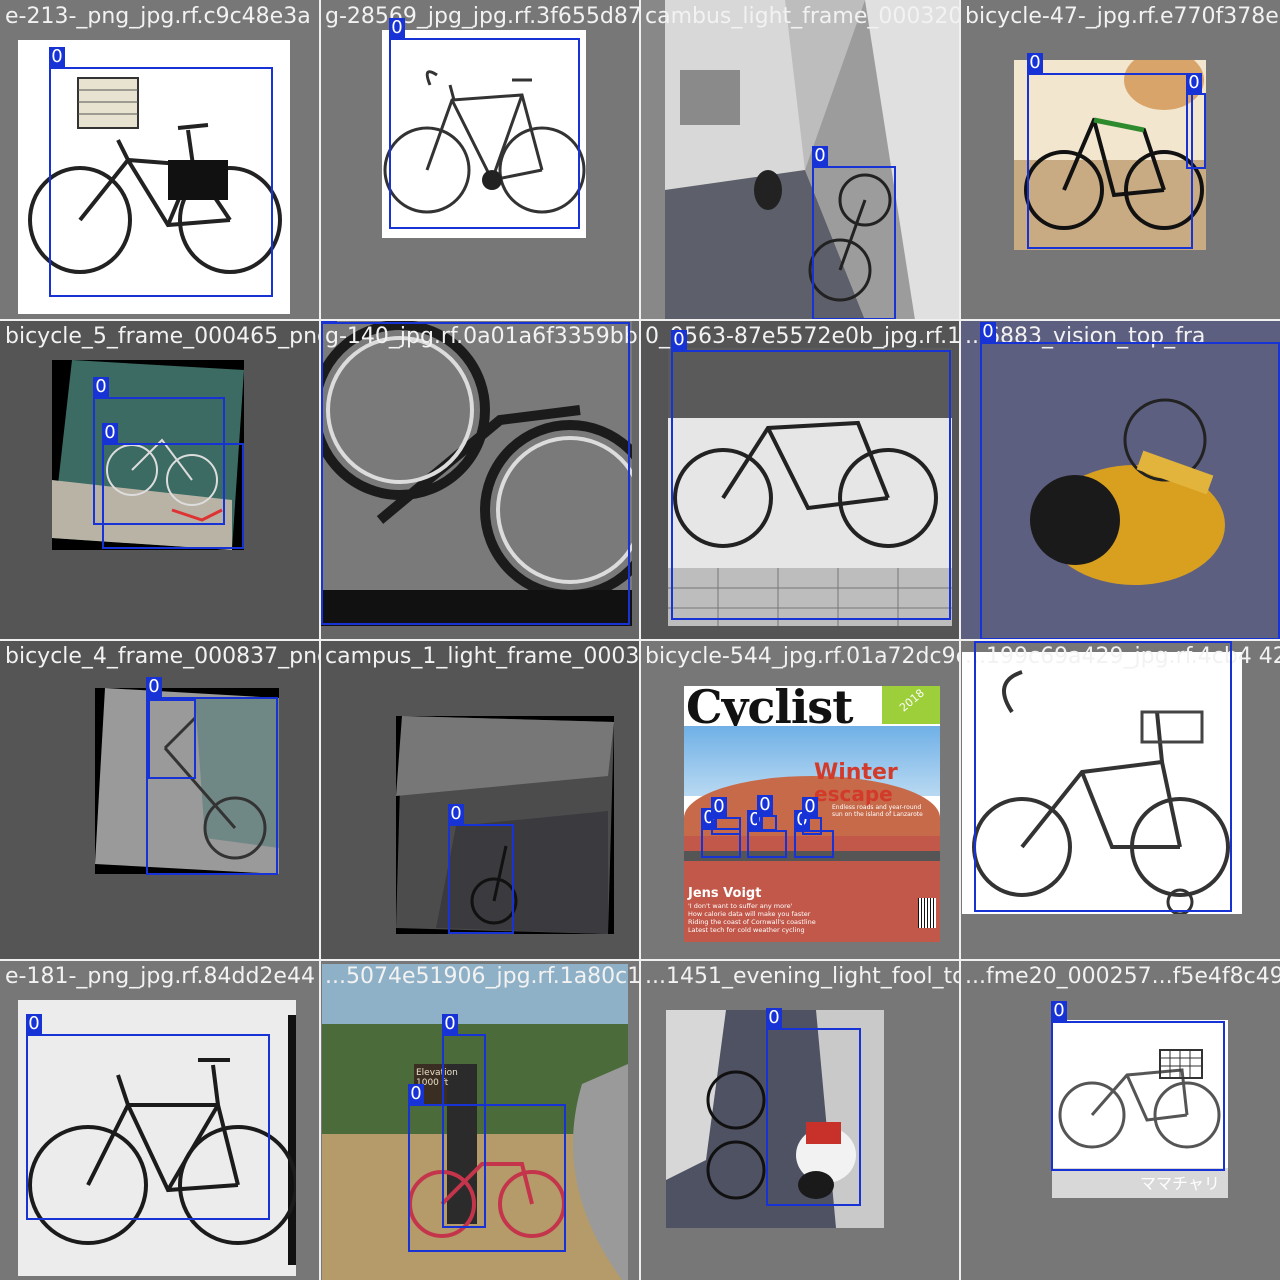 The width and height of the screenshot is (1280, 1280). I want to click on tile-caption: e-181-_png_jpg.rf.84dd2e44, so click(160, 977).